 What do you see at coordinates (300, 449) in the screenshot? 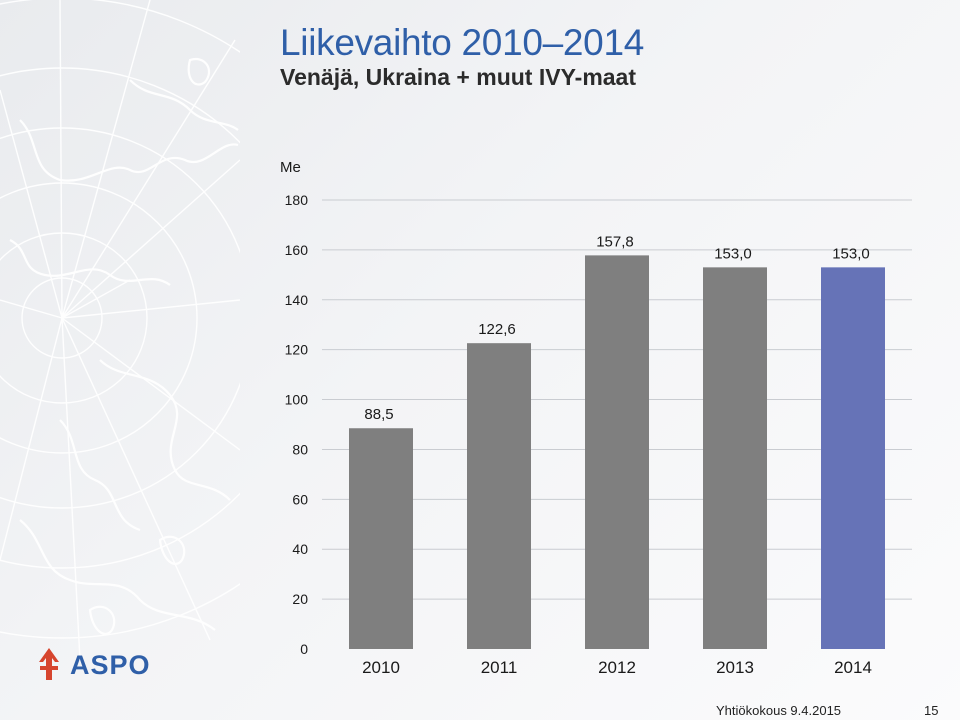
I see `y-tick-label: 80` at bounding box center [300, 449].